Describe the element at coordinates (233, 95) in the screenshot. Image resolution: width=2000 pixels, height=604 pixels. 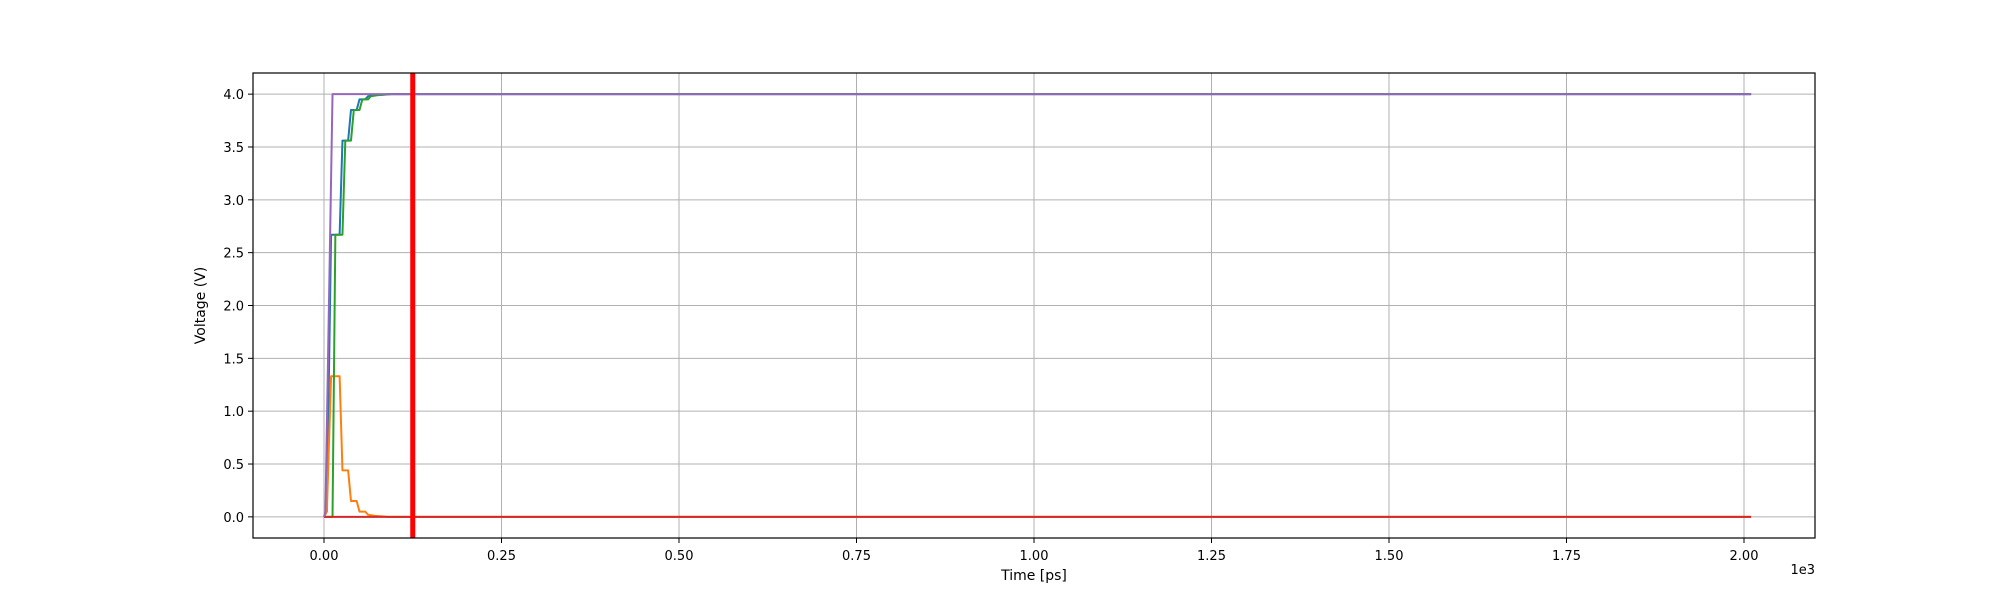
I see `y-tick-label: 4.0` at that location.